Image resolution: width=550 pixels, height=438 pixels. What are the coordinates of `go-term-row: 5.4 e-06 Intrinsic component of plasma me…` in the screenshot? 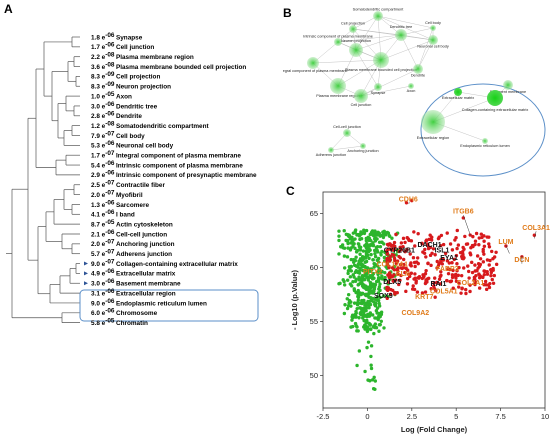 It's located at (167, 165).